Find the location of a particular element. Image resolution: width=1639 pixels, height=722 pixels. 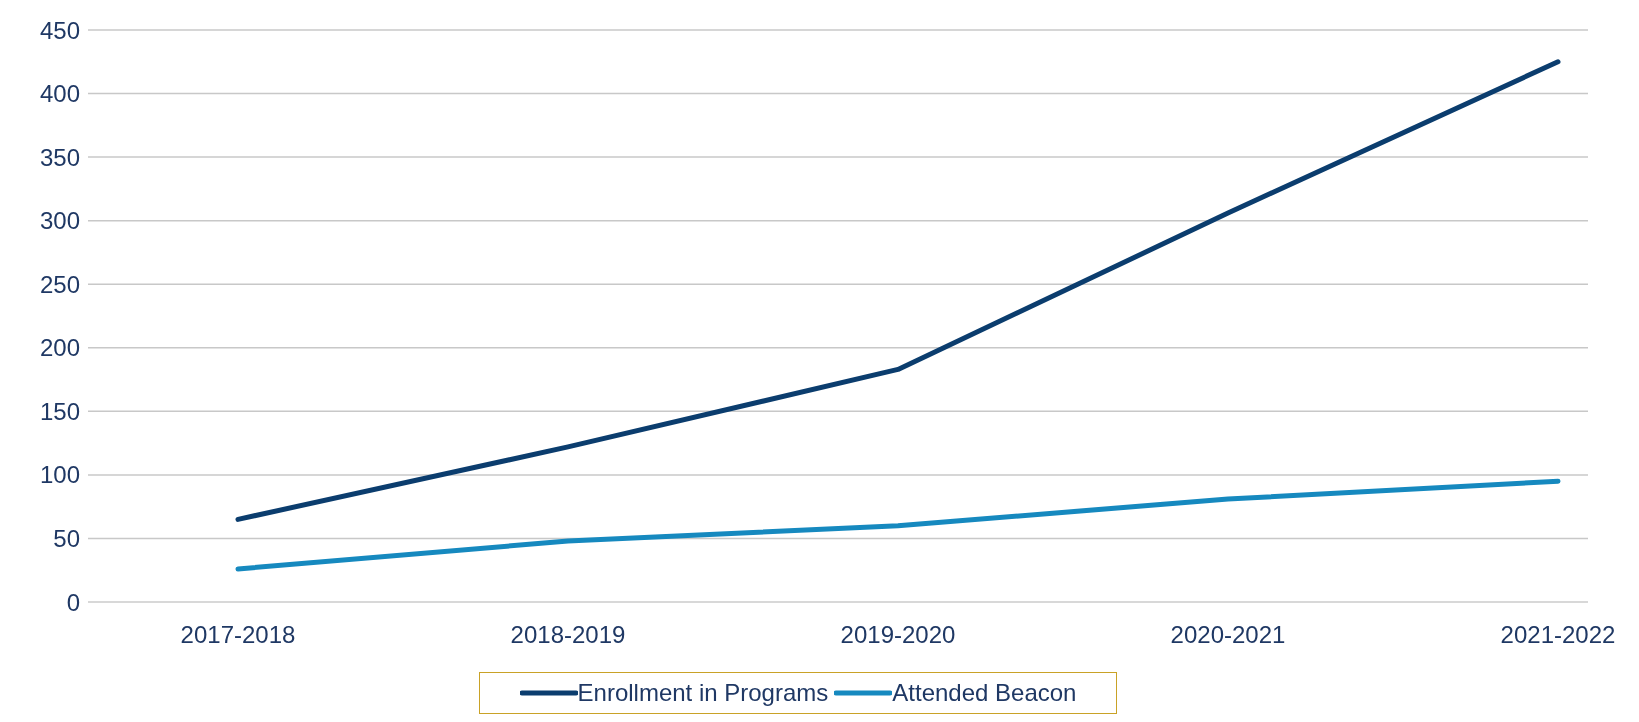

legend-label: Attended Beacon is located at coordinates (984, 693).